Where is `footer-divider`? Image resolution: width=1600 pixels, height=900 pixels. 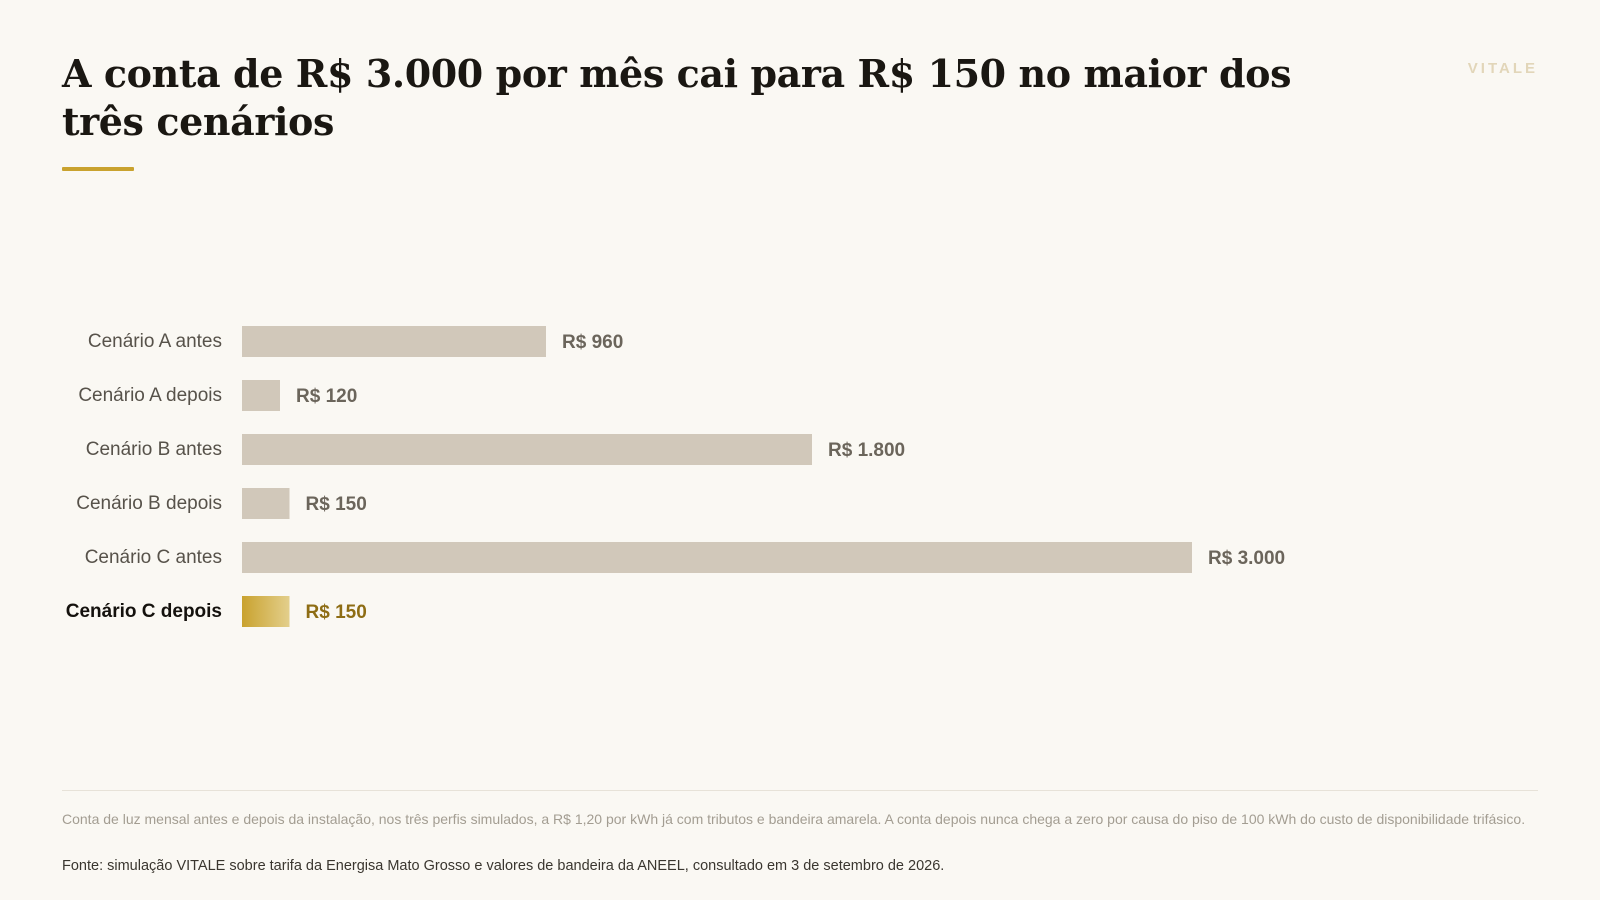
footer-divider is located at coordinates (800, 790).